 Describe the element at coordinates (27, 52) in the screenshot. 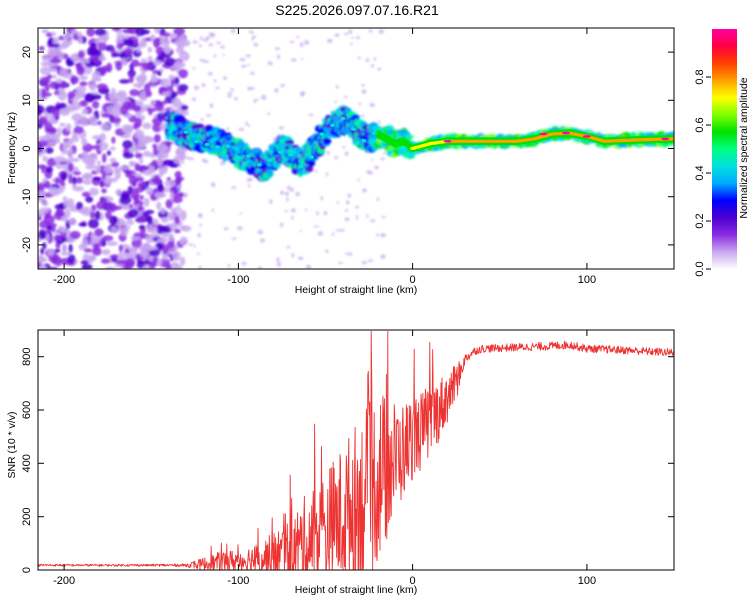

I see `y-tick-label: 20` at that location.